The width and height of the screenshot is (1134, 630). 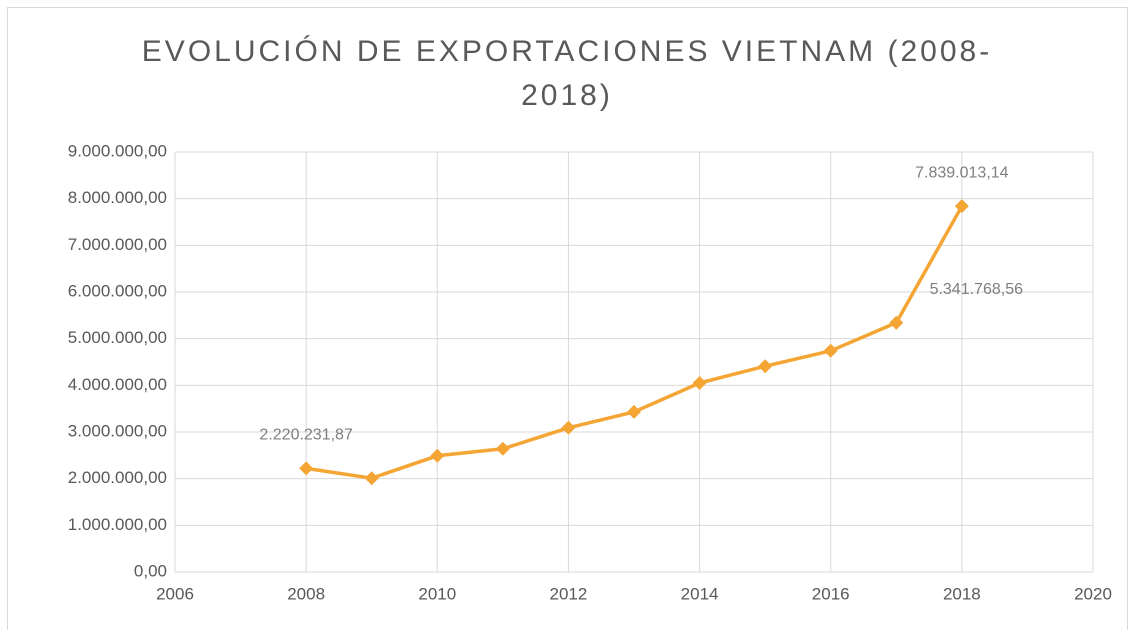 What do you see at coordinates (831, 593) in the screenshot?
I see `x-tick-label: 2016` at bounding box center [831, 593].